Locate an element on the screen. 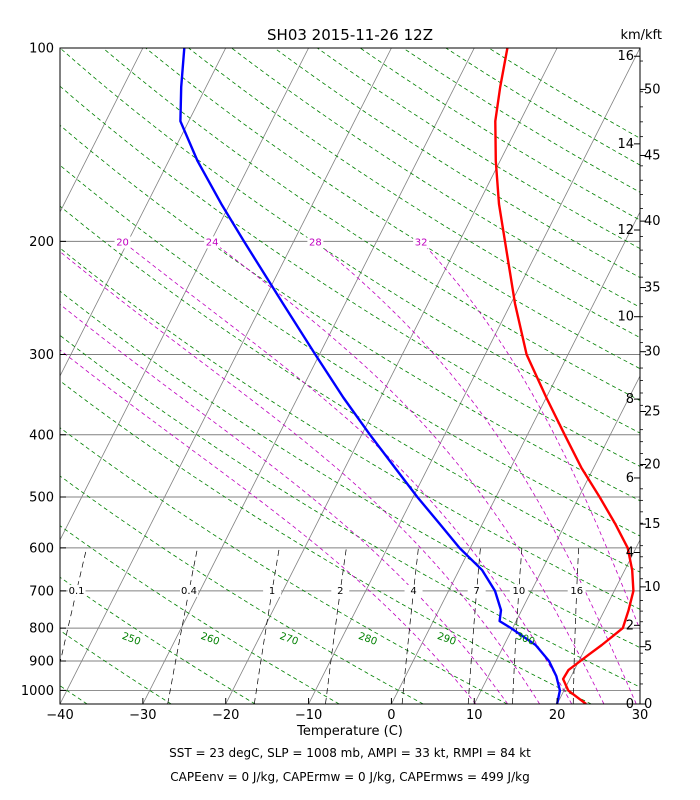  mixing-ratio-label: 7 is located at coordinates (476, 591).